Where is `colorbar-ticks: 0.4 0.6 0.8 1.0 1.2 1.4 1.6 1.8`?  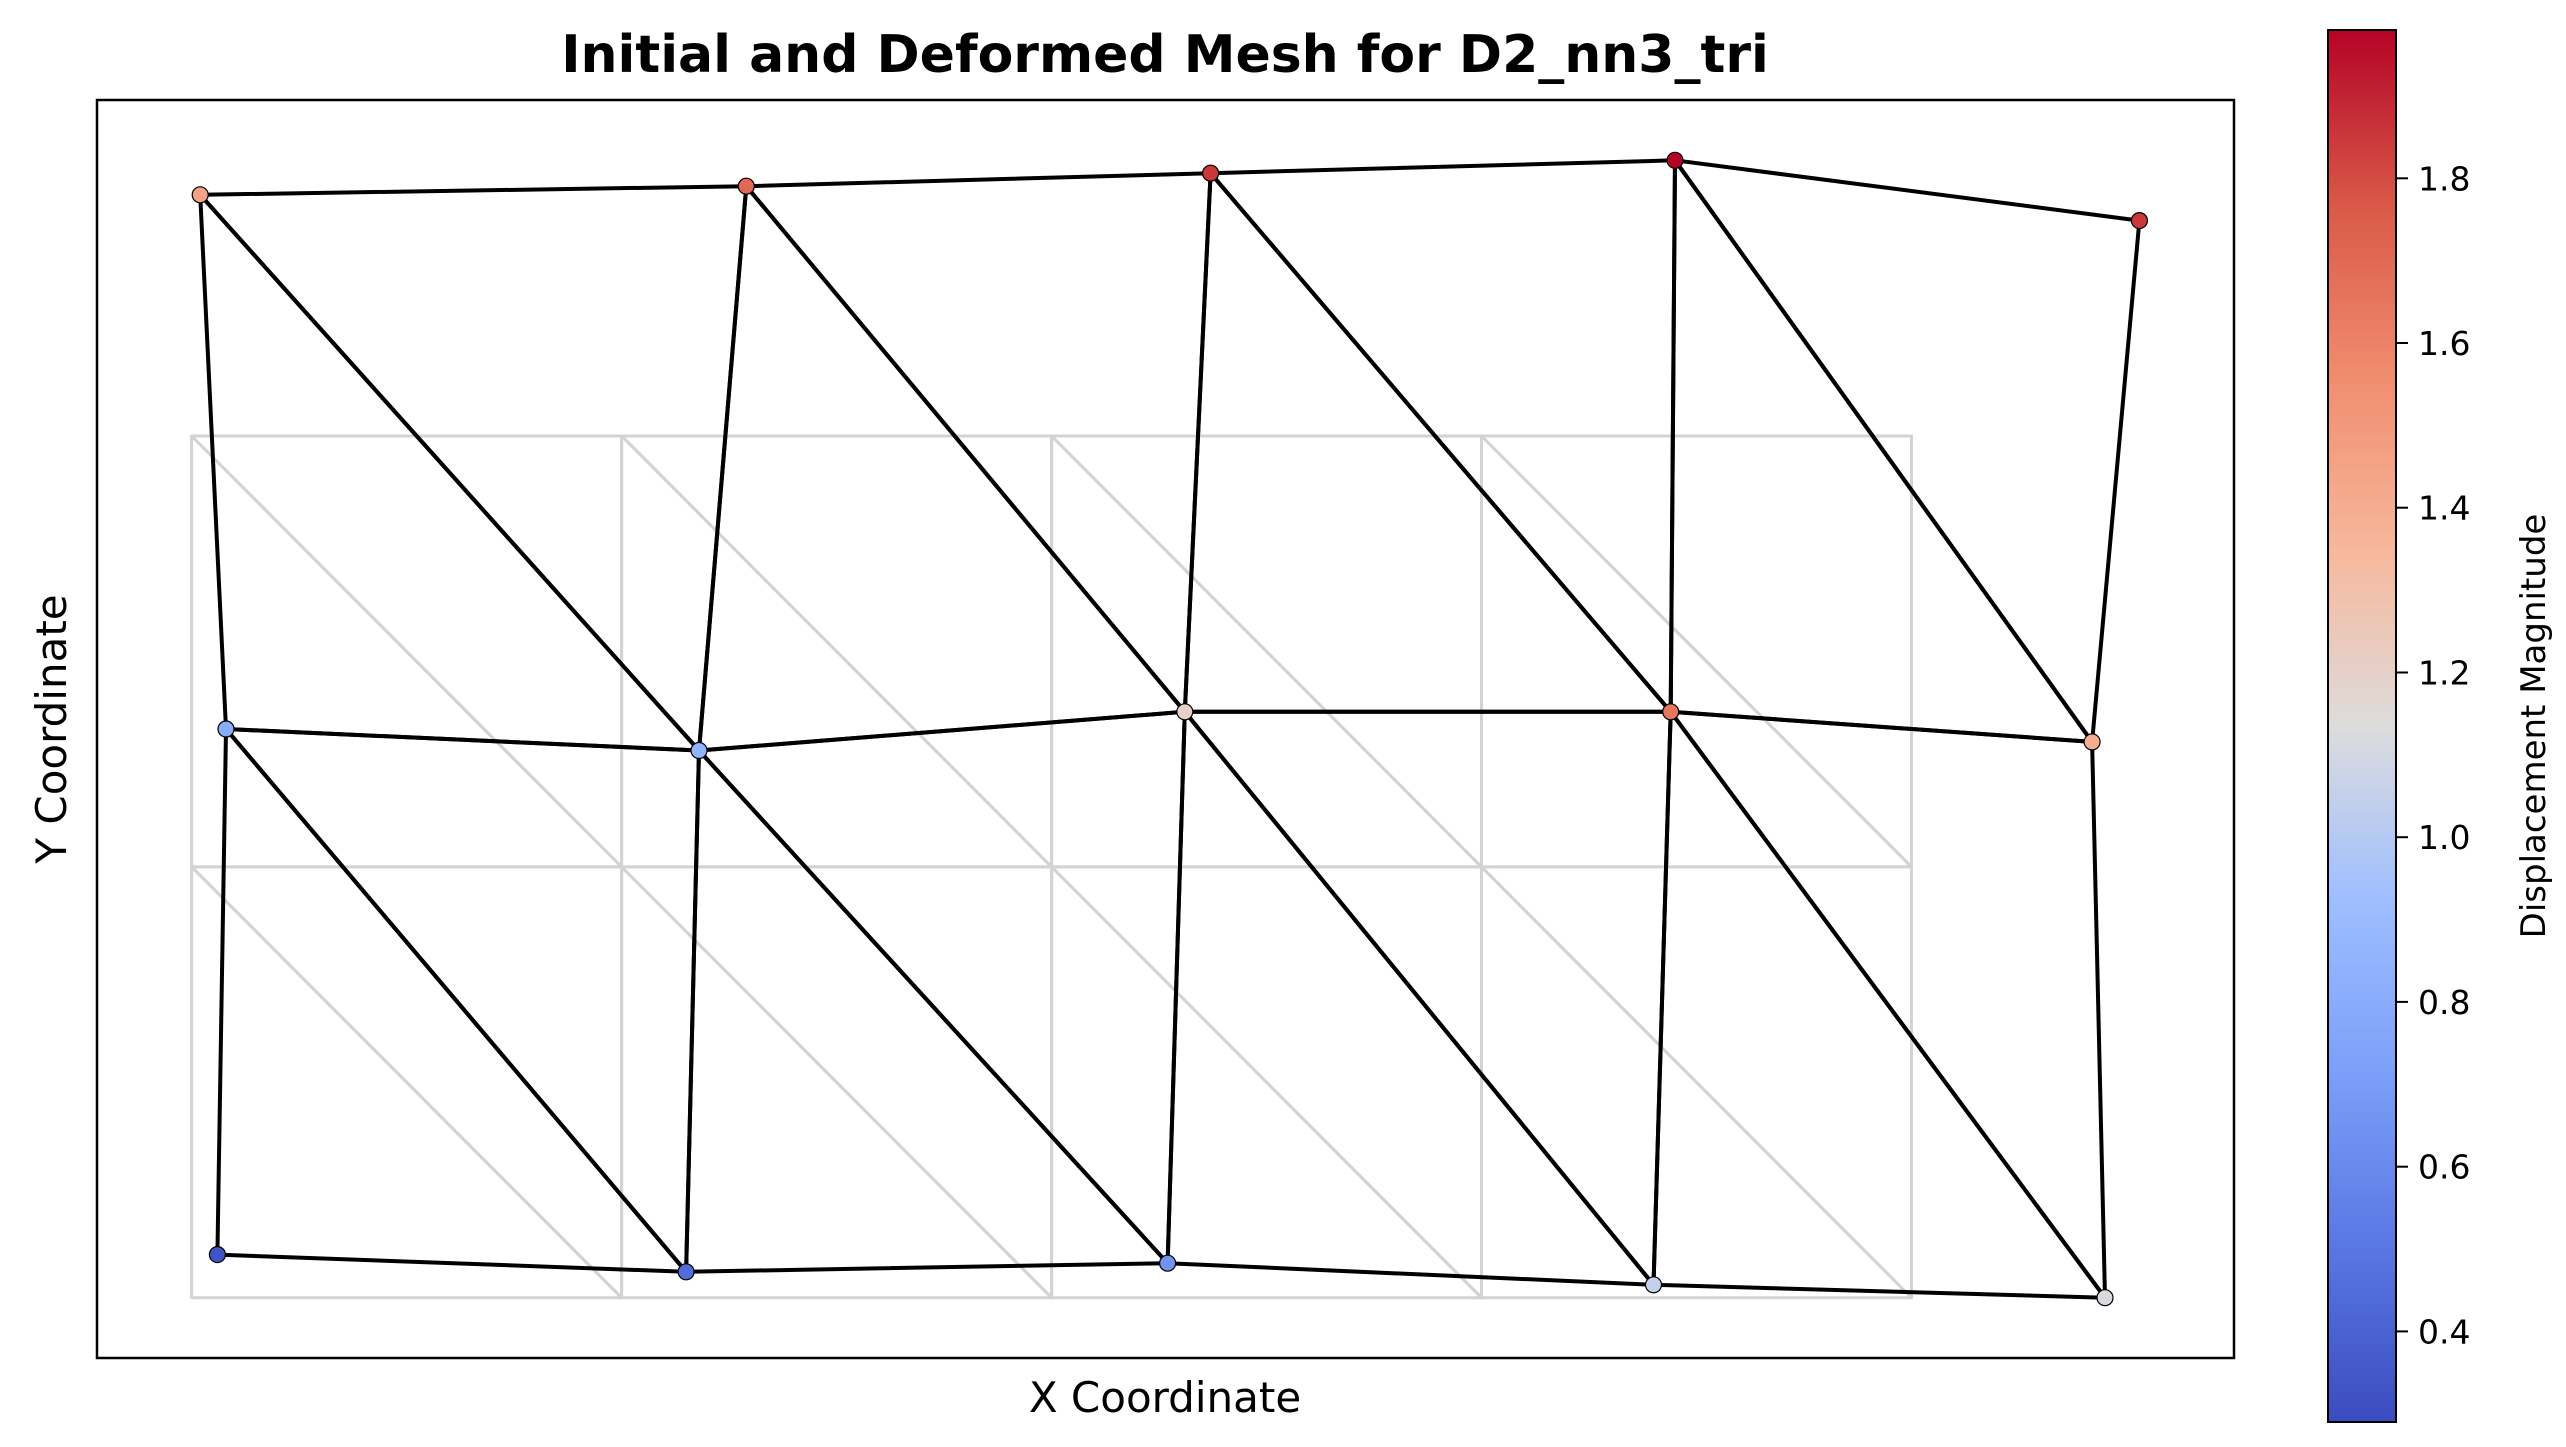
colorbar-ticks: 0.4 0.6 0.8 1.0 1.2 1.4 1.6 1.8 is located at coordinates (2433, 755).